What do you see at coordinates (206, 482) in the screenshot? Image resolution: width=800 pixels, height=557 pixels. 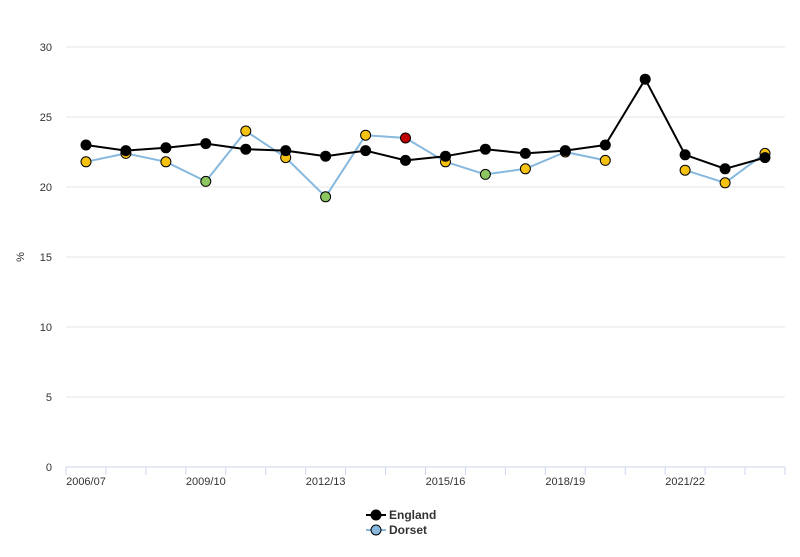 I see `x-tick-label: 2009/10` at bounding box center [206, 482].